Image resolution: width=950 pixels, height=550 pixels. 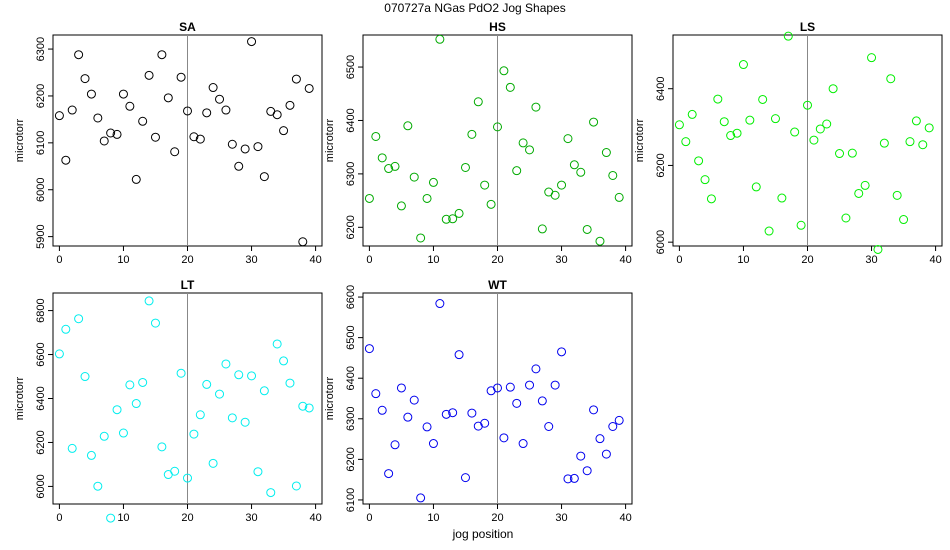 I want to click on panel-title: LS, so click(x=807, y=27).